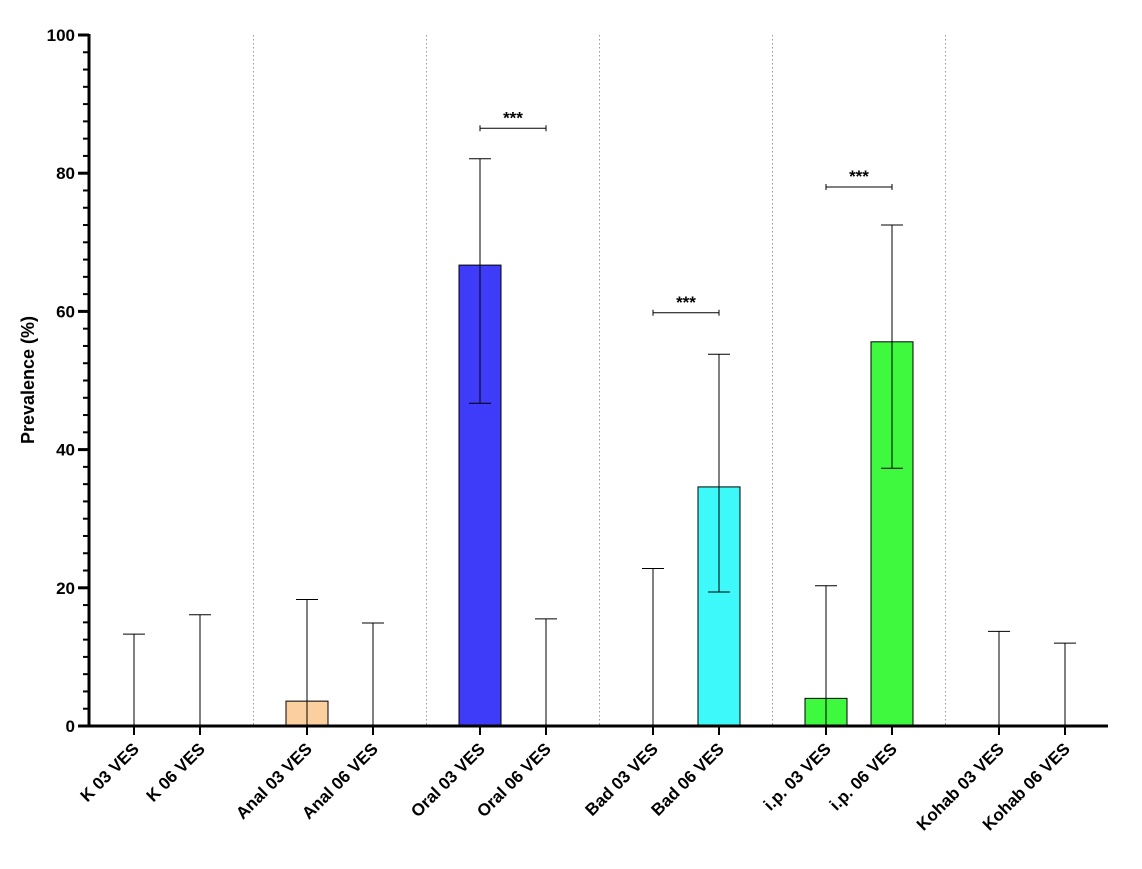 This screenshot has width=1142, height=869. I want to click on y-tick-label-0: 0, so click(70, 726).